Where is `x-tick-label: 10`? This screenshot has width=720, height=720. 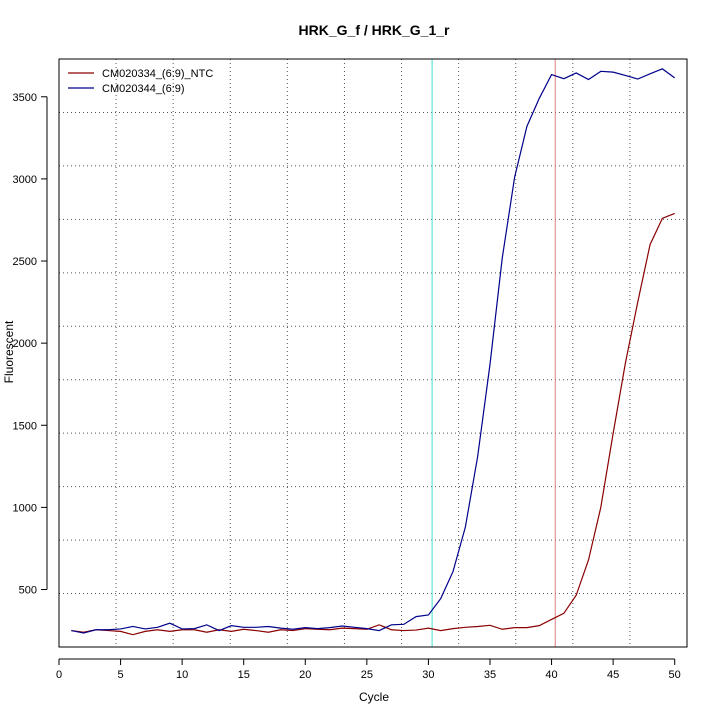
x-tick-label: 10 is located at coordinates (182, 675).